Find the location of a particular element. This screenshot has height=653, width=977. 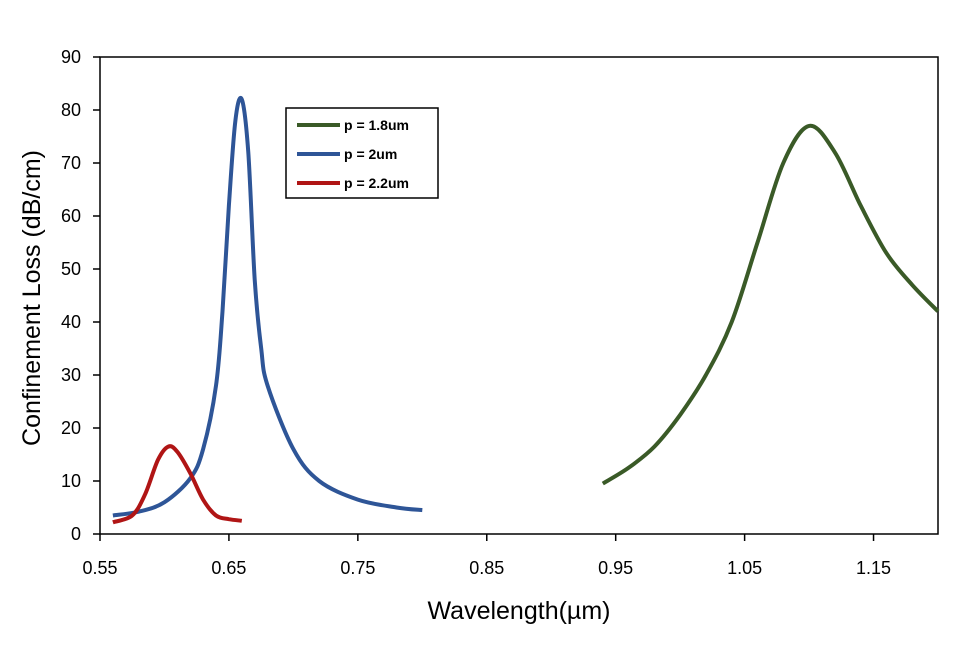

y-tick-label: 10 is located at coordinates (71, 481).